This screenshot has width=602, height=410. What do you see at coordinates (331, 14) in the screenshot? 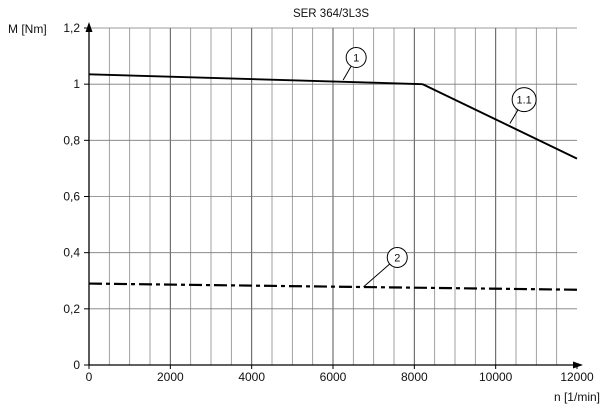
I see `chart-title: SER 364/3L3S` at bounding box center [331, 14].